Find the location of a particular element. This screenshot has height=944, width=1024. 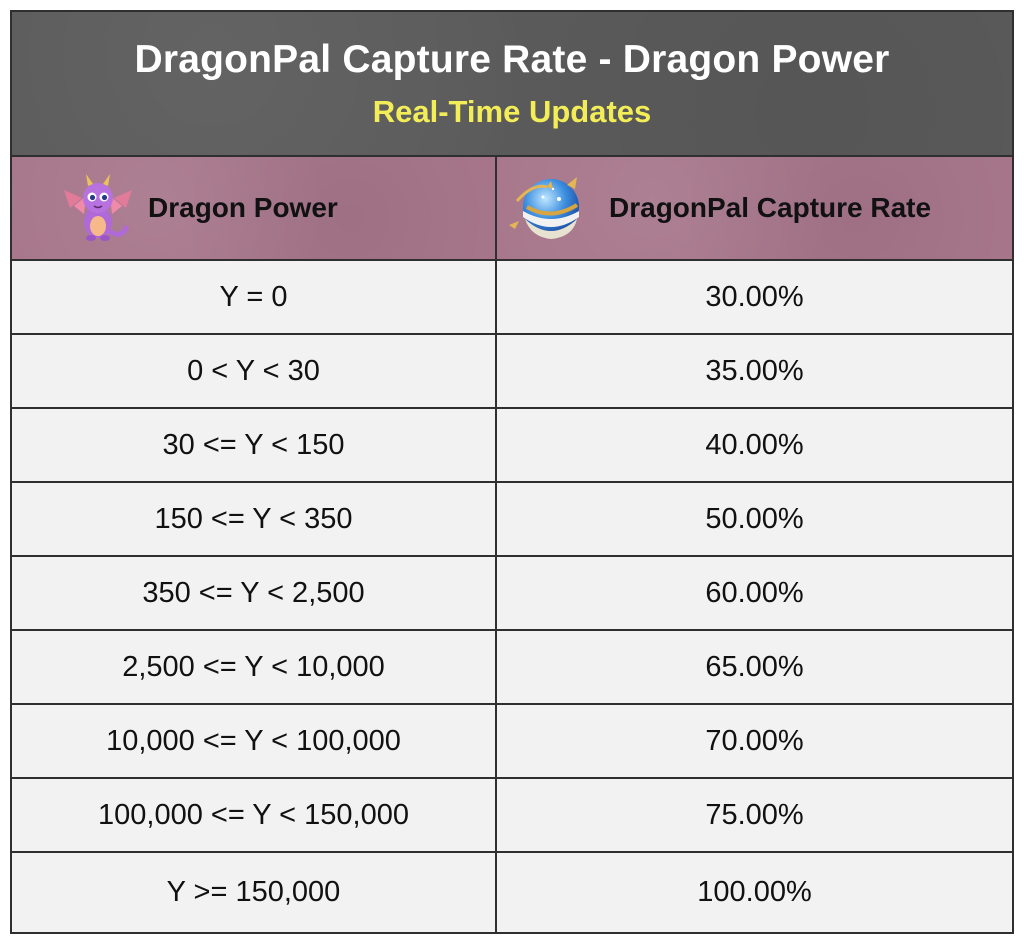

dragon-power-cell: 2,500 <= Y < 10,000 is located at coordinates (253, 667).